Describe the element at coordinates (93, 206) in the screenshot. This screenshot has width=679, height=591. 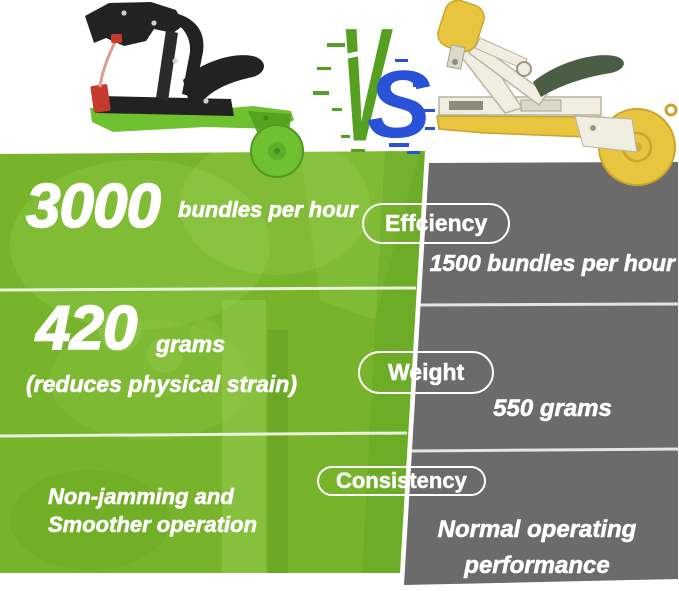
I see `left-spec-efficiency-value: 3000` at that location.